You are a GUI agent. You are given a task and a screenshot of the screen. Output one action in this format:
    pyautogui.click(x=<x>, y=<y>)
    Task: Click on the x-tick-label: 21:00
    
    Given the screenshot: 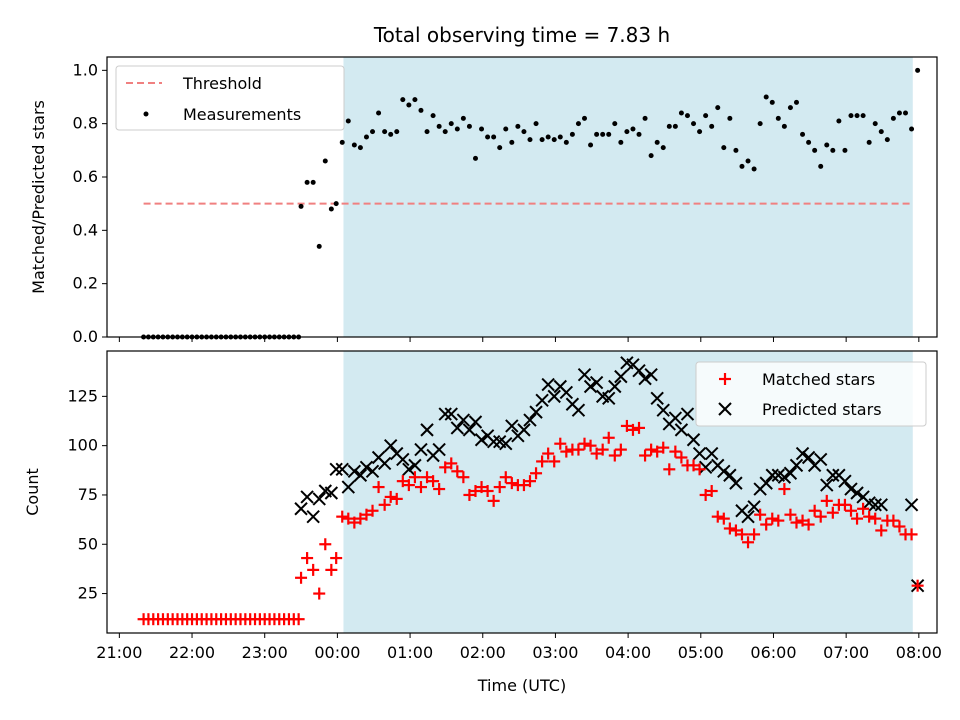 What is the action you would take?
    pyautogui.click(x=119, y=652)
    